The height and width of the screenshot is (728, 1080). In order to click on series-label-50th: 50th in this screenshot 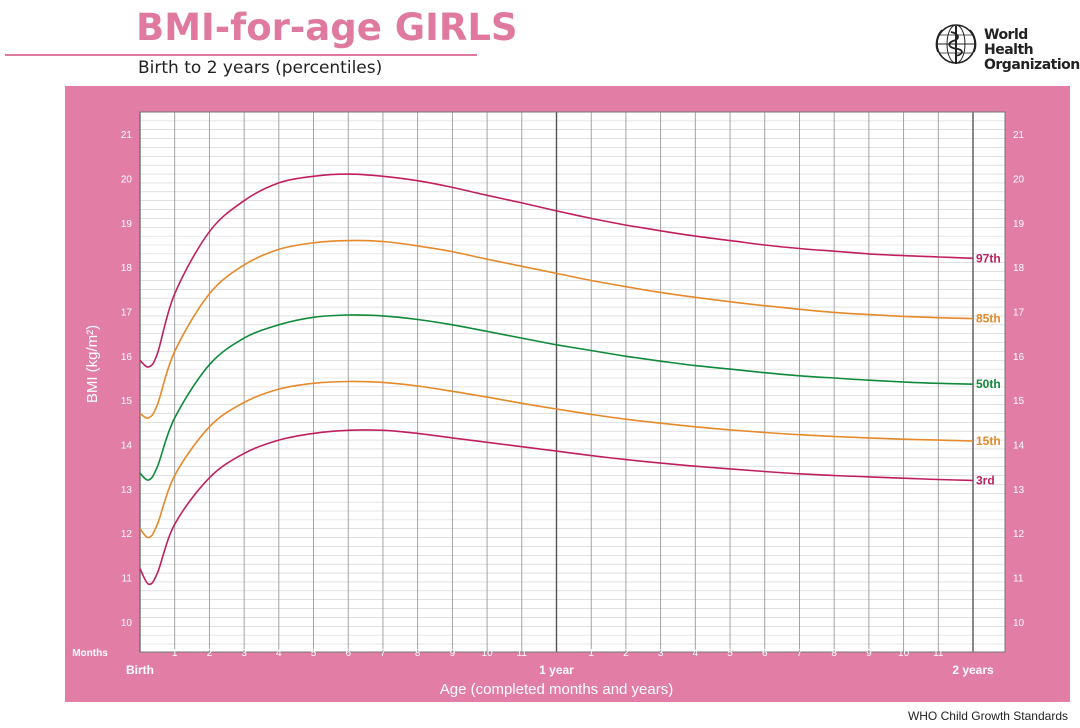, I will do `click(988, 384)`.